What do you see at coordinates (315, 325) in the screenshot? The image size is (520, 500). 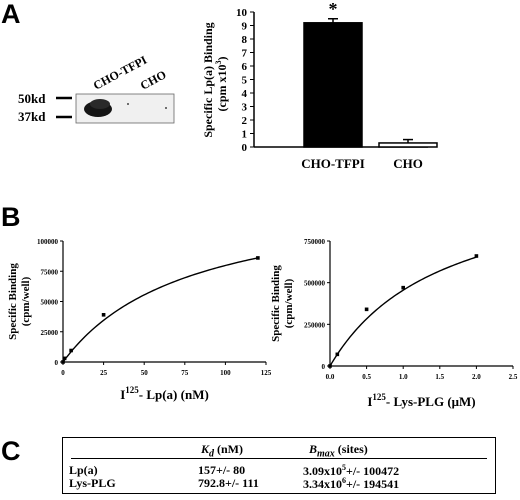 I see `y-tick-label: 250000` at bounding box center [315, 325].